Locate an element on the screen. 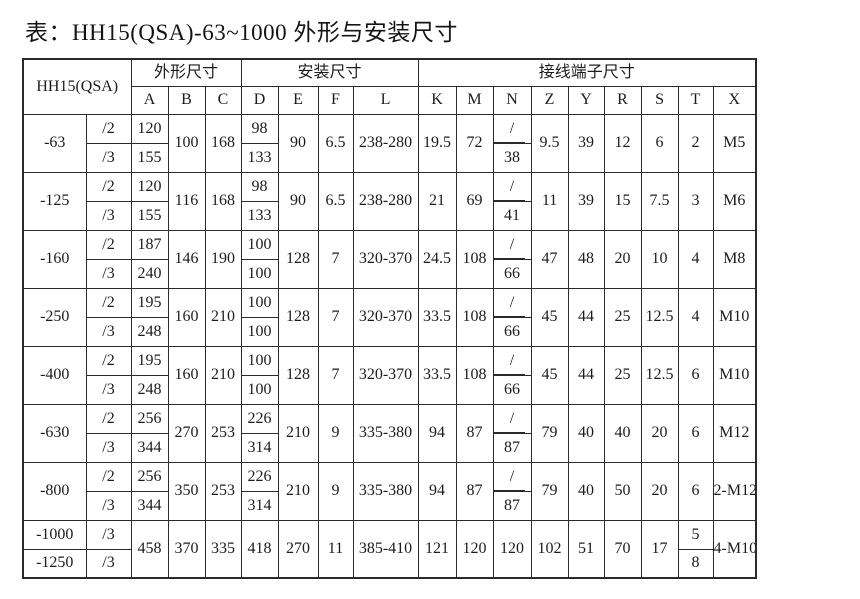  value-cell: 98 is located at coordinates (259, 186).